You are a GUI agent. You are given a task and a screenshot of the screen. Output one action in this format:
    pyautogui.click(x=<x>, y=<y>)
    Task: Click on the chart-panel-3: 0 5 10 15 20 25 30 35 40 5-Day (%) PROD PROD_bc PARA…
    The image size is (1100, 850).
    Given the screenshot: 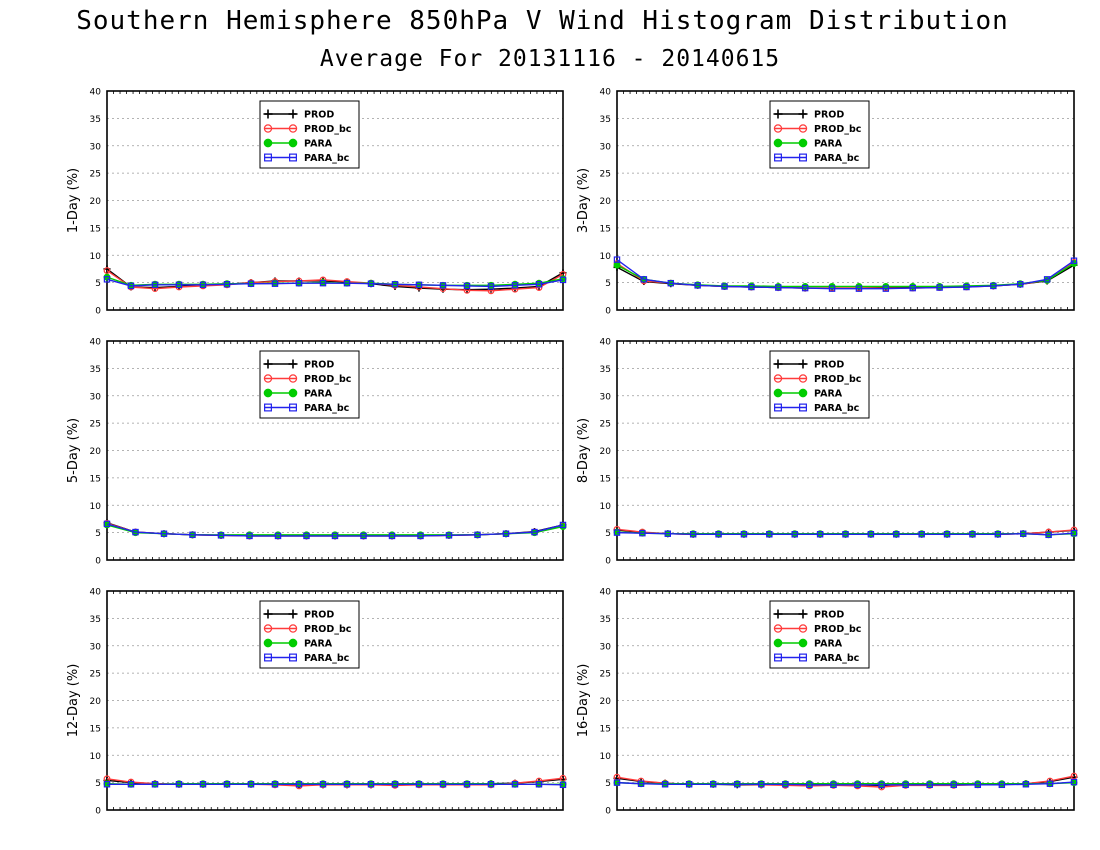 What is the action you would take?
    pyautogui.click(x=316, y=452)
    